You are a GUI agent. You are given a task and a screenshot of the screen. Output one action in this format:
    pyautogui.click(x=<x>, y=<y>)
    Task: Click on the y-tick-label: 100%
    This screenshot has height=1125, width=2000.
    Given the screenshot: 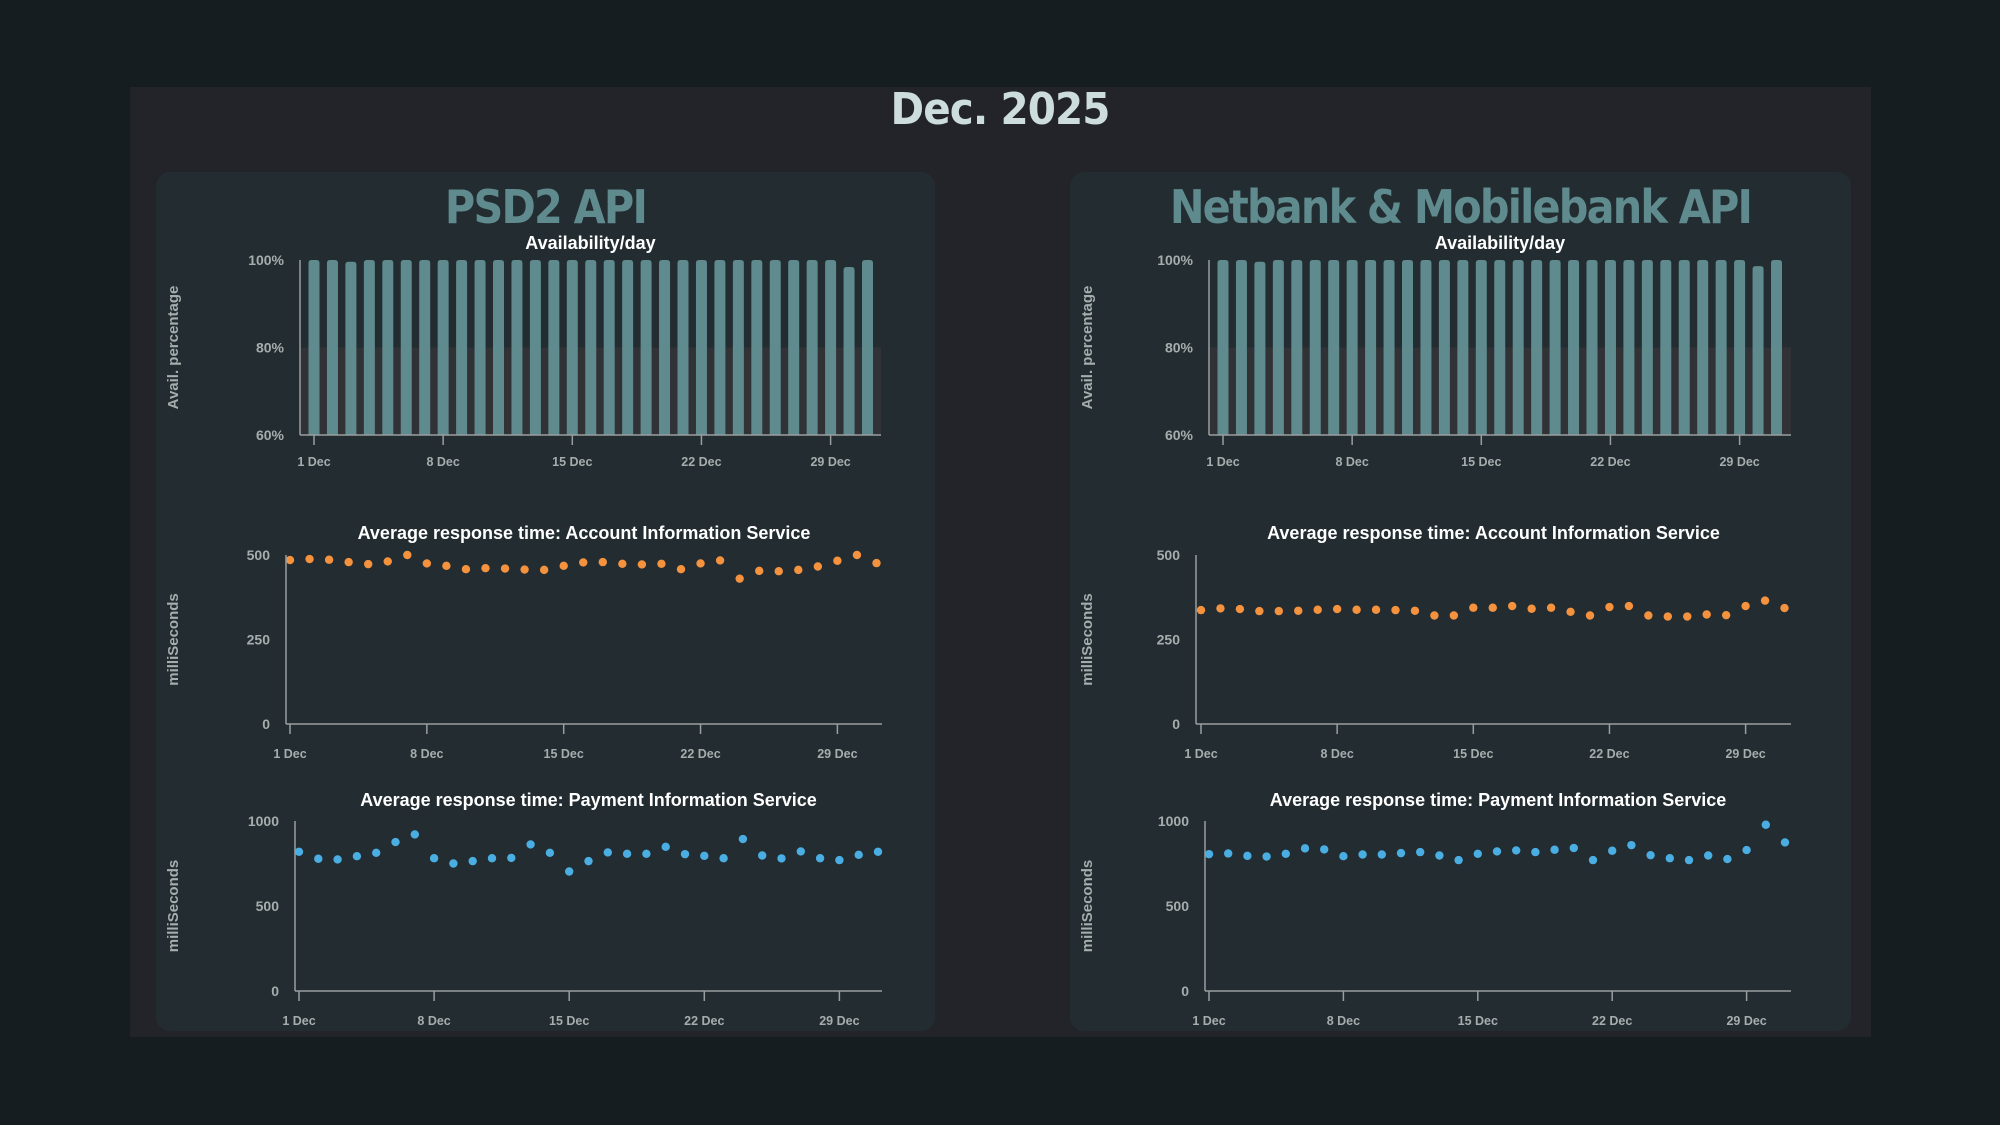 What is the action you would take?
    pyautogui.click(x=1175, y=260)
    